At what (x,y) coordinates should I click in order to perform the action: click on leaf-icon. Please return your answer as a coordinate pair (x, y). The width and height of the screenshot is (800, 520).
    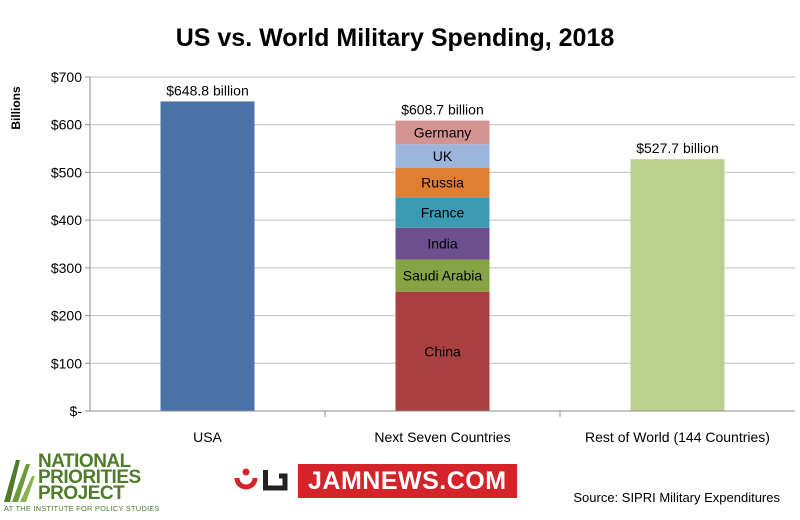
    Looking at the image, I should click on (19, 481).